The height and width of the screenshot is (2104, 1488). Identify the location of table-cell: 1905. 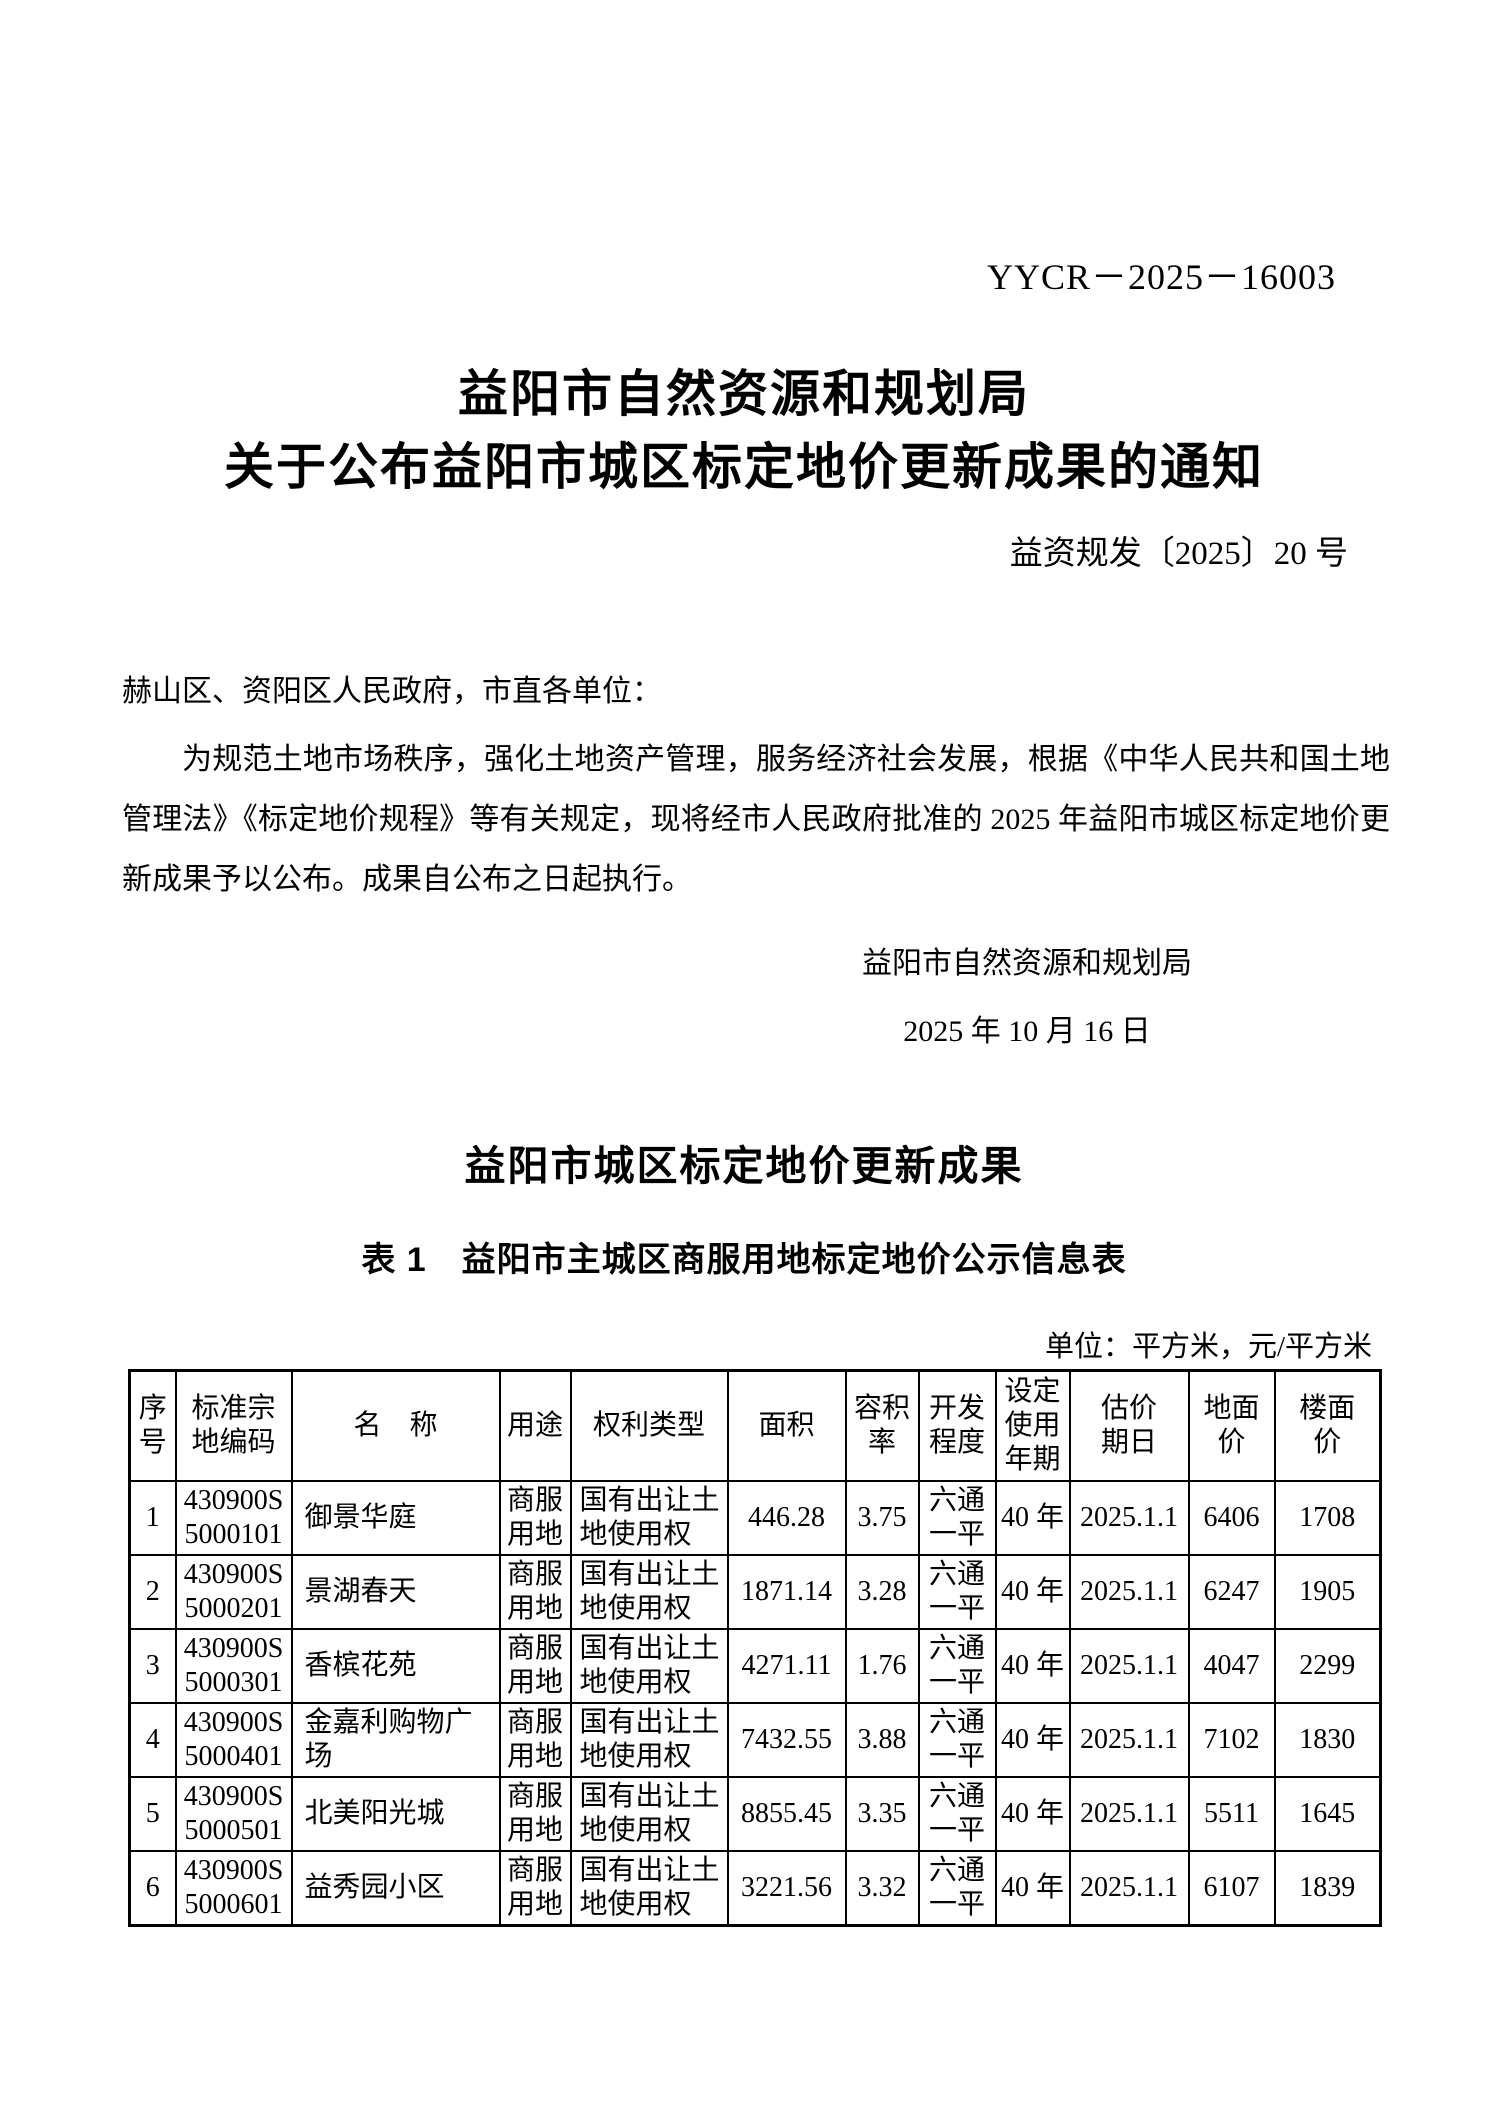
(1327, 1592).